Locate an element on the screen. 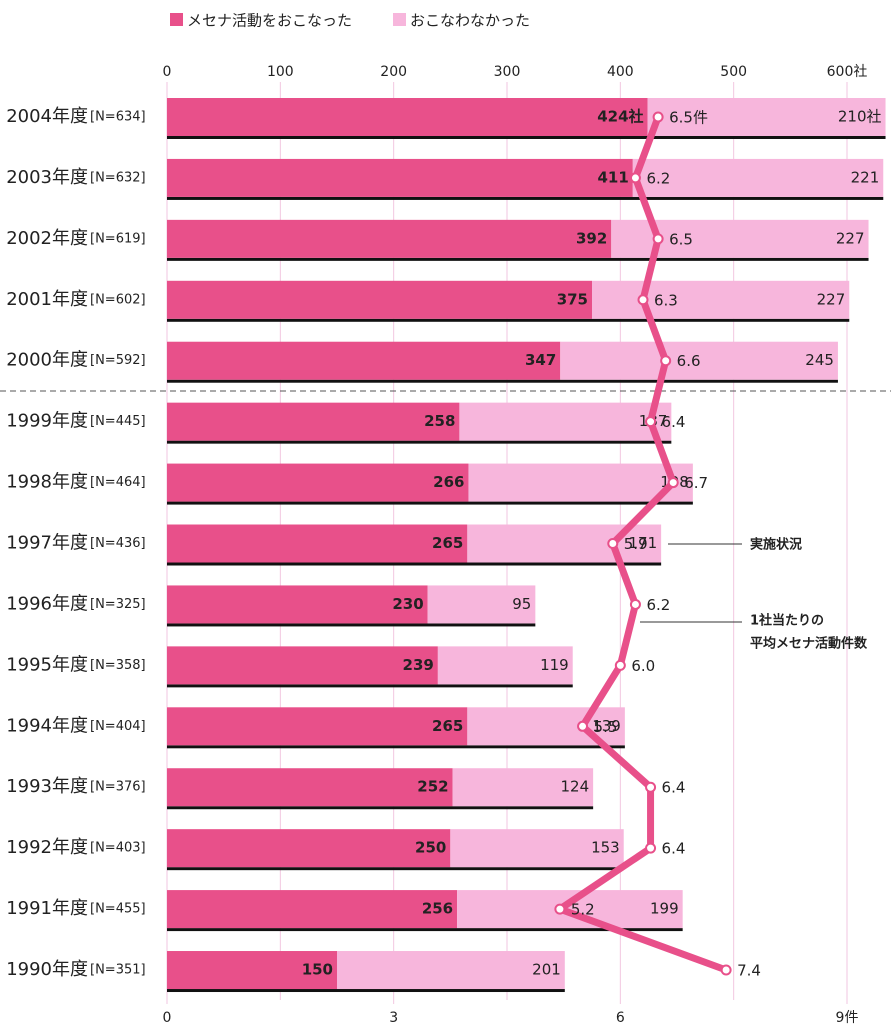  value-label: 171 is located at coordinates (642, 543).